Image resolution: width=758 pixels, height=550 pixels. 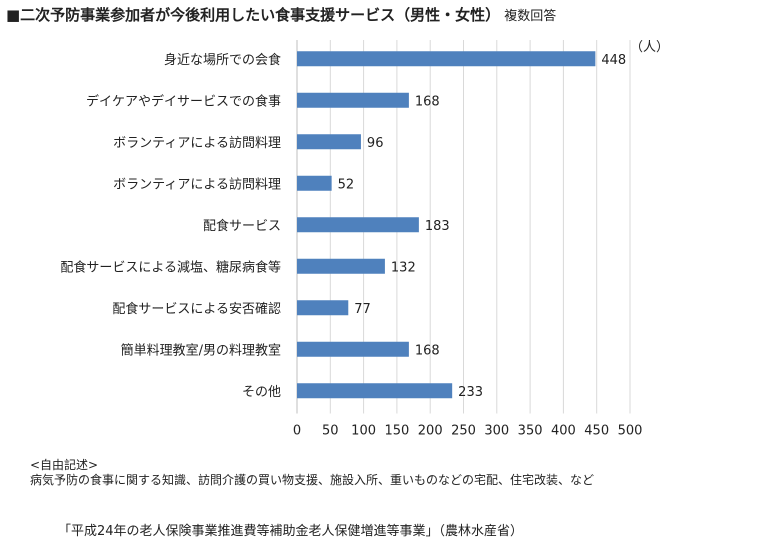 What do you see at coordinates (196, 309) in the screenshot?
I see `category-label: 配食サービスによる安否確認` at bounding box center [196, 309].